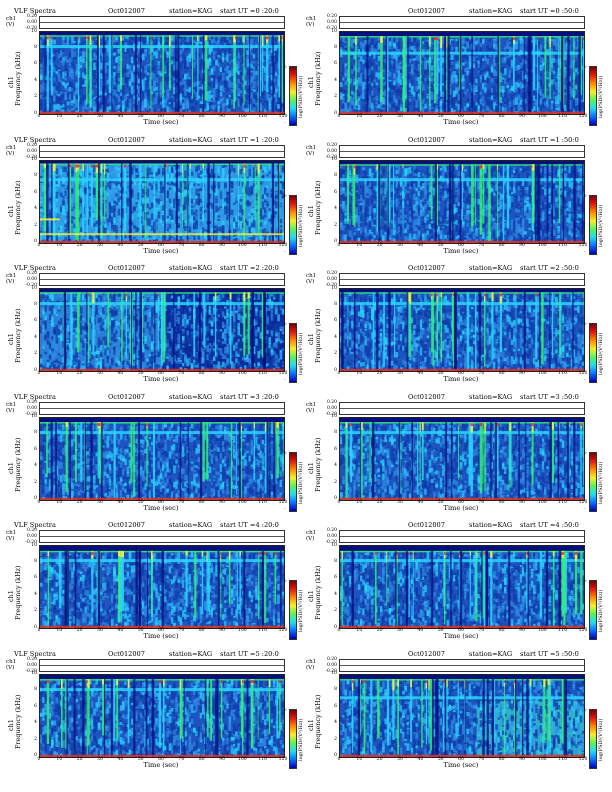 This screenshot has height=792, width=612. Describe the element at coordinates (441, 373) in the screenshot. I see `x-tick-label: 50` at that location.